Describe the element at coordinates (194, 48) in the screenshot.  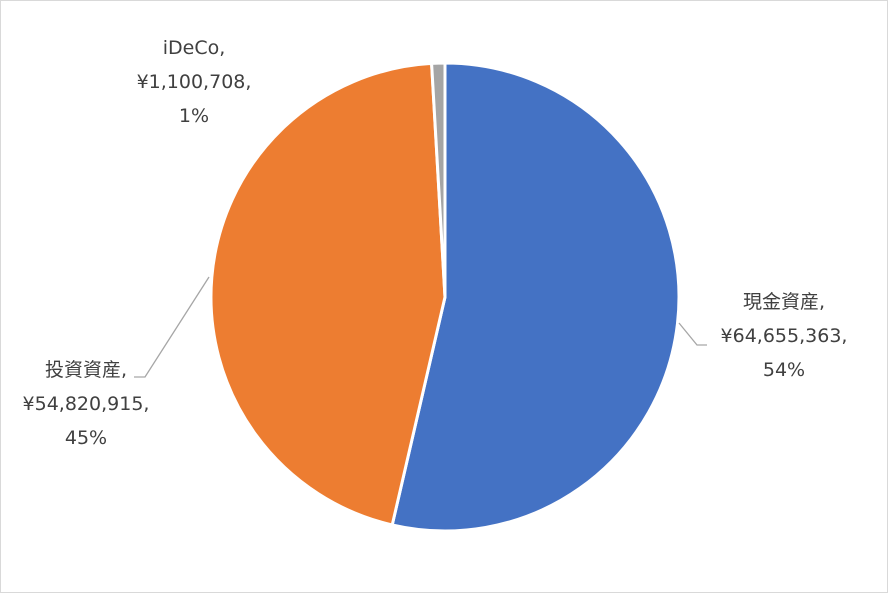
I see `data-label-ideco-name: iDeCo,` at that location.